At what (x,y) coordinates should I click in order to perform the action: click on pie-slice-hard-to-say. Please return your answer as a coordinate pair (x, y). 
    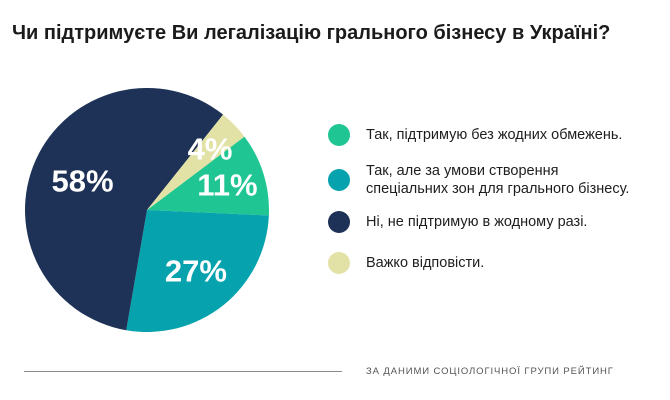
    Looking at the image, I should click on (196, 162).